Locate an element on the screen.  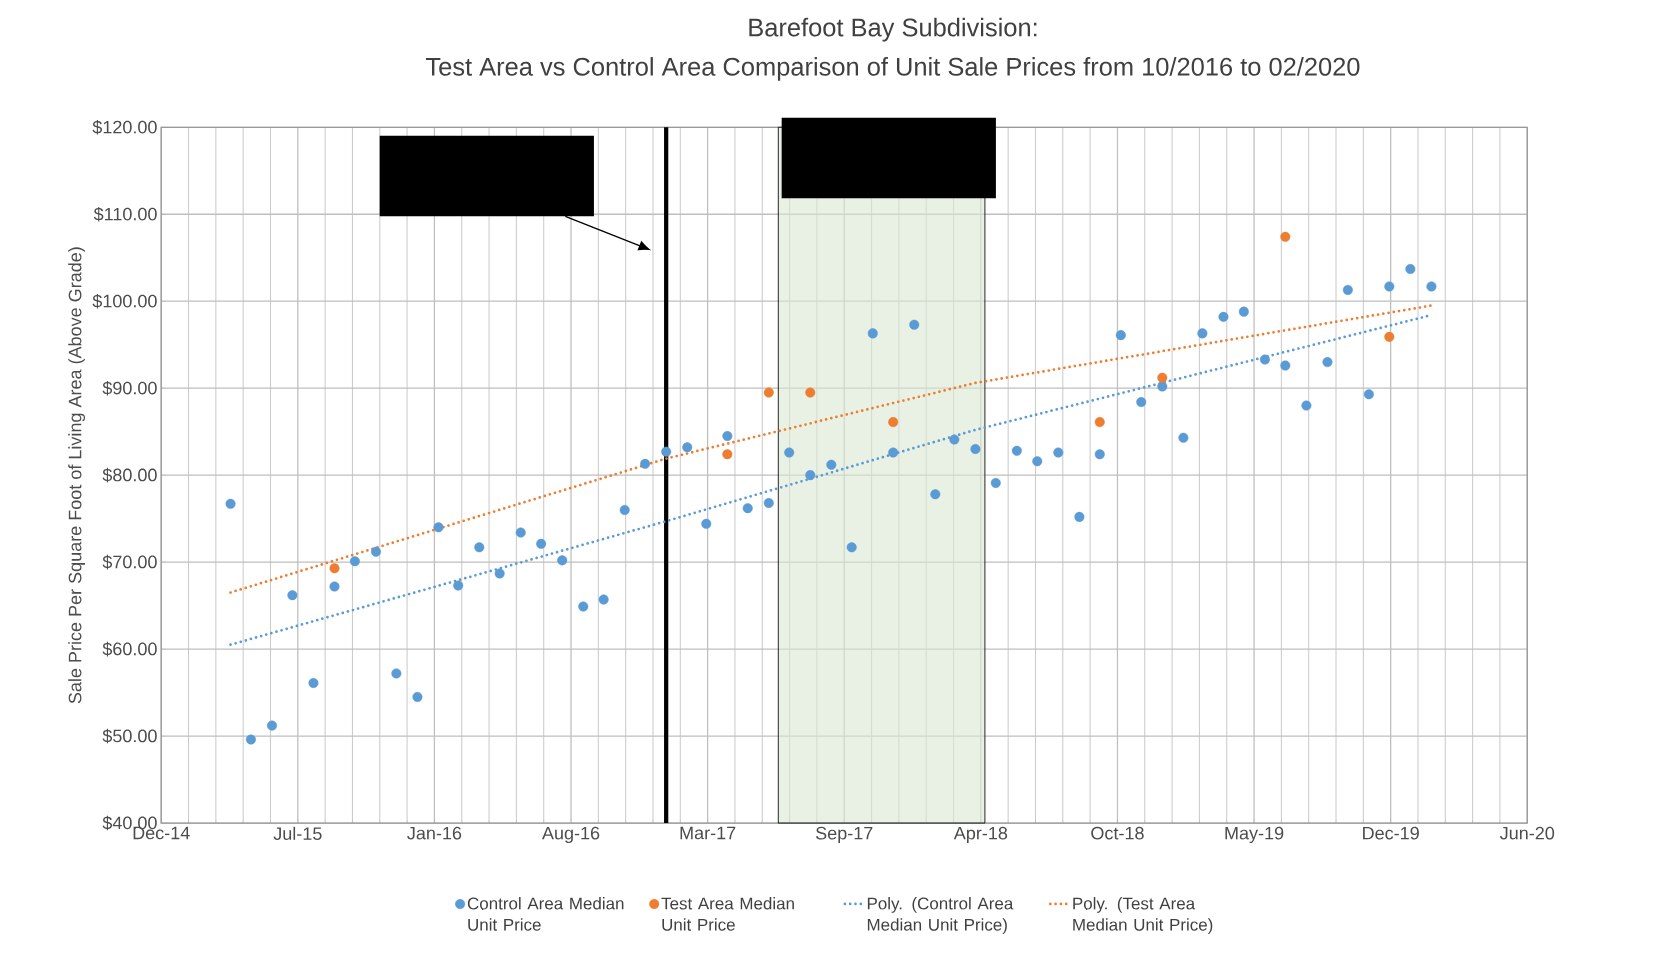
legend-label: Poly. (Test Area Median Unit Price) is located at coordinates (1143, 916).